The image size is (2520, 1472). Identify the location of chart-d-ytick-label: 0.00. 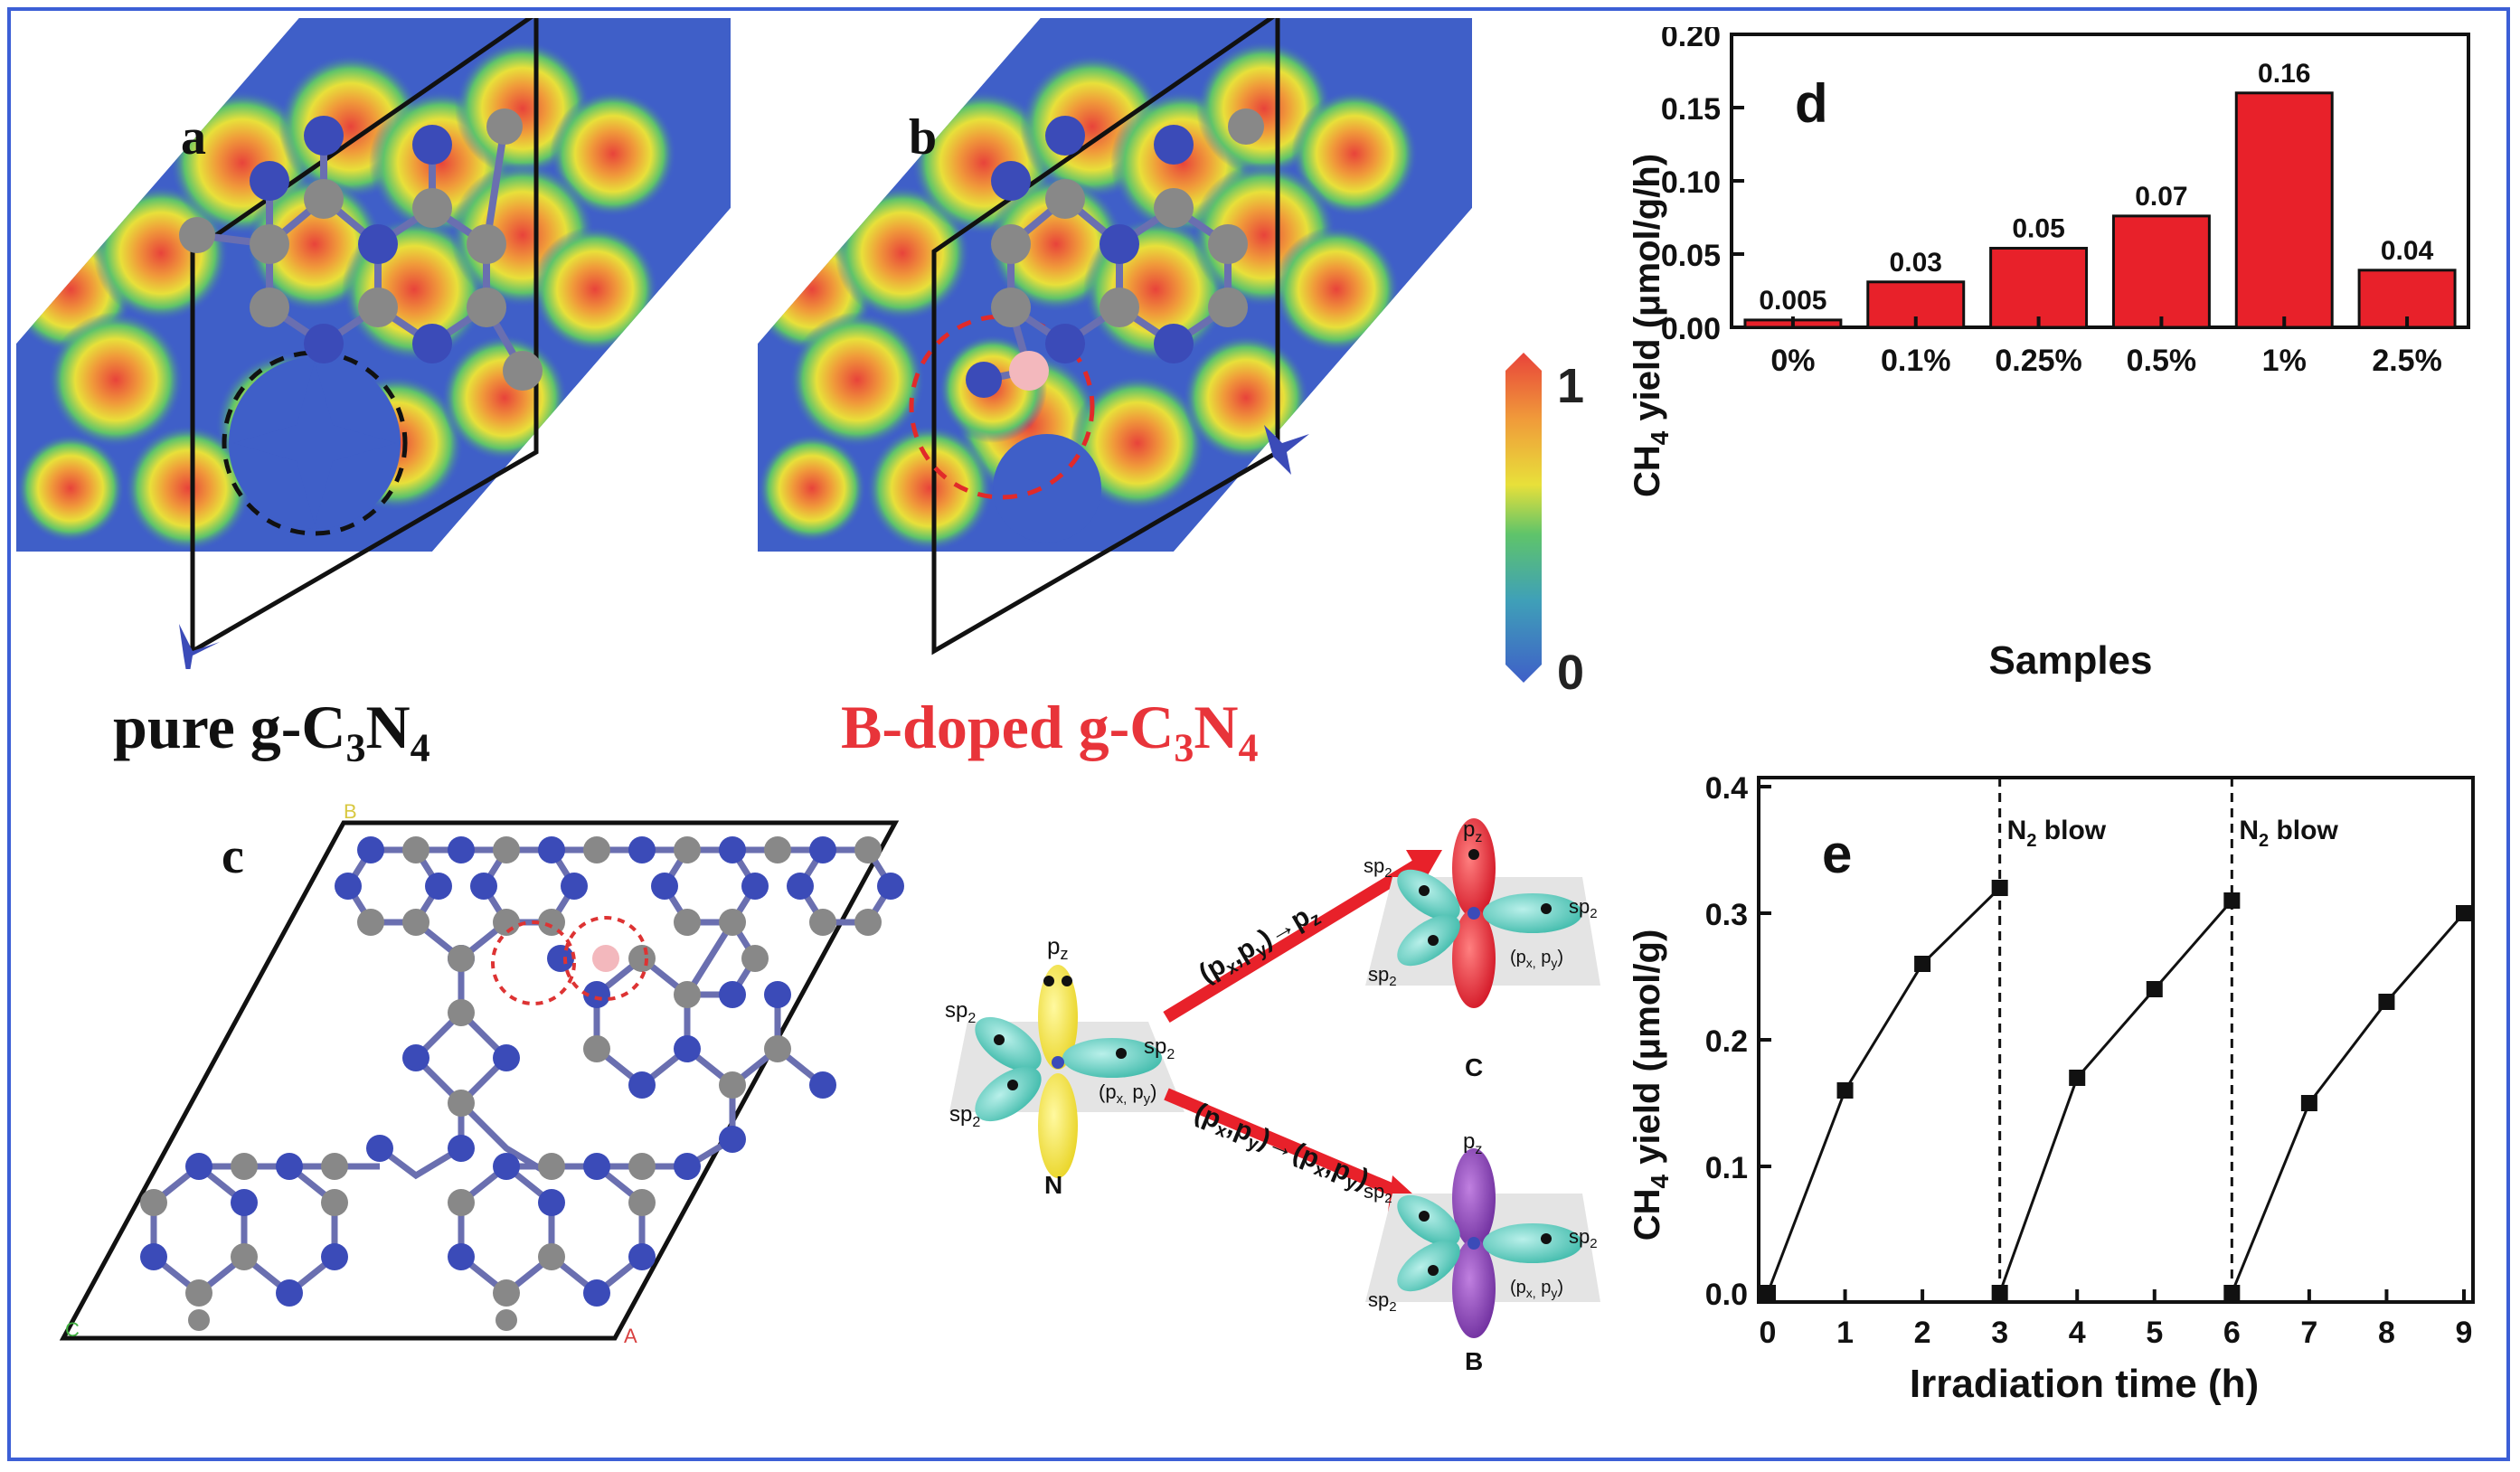
(1691, 329).